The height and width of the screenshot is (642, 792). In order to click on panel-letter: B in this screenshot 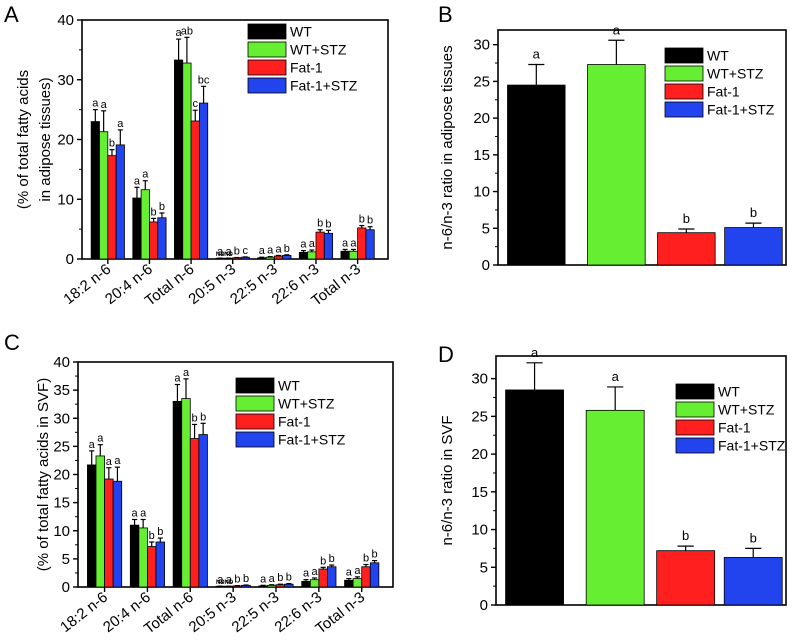, I will do `click(445, 14)`.